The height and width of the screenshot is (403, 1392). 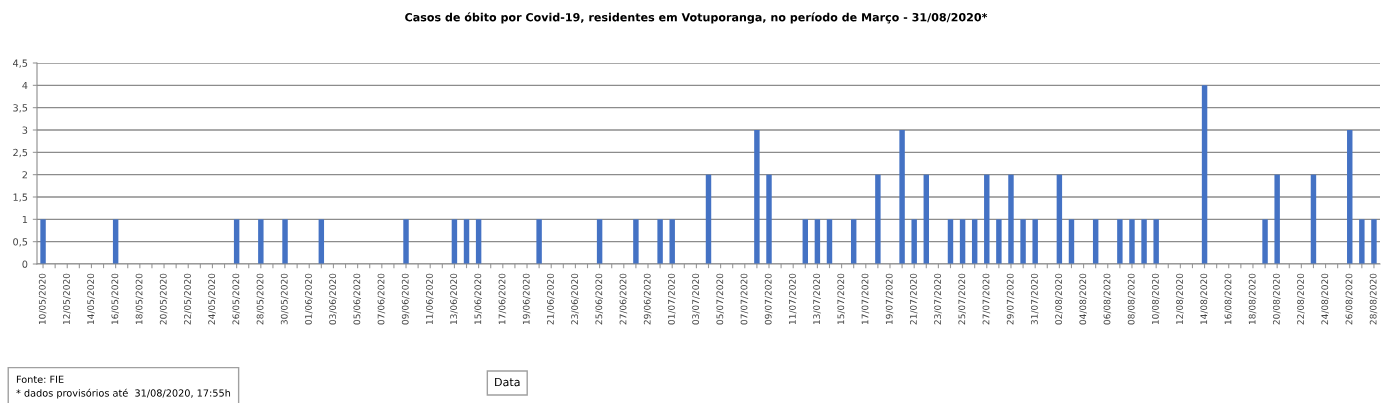 I want to click on x-tick-label: 26/08/2020, so click(x=1349, y=299).